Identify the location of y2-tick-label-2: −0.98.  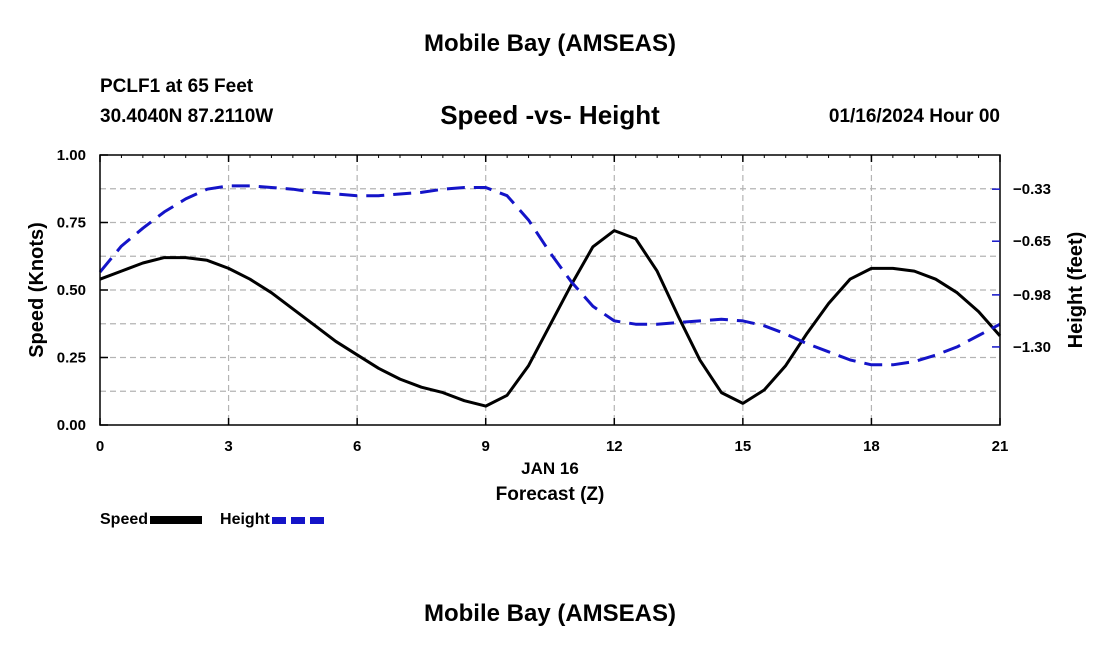
(1032, 295).